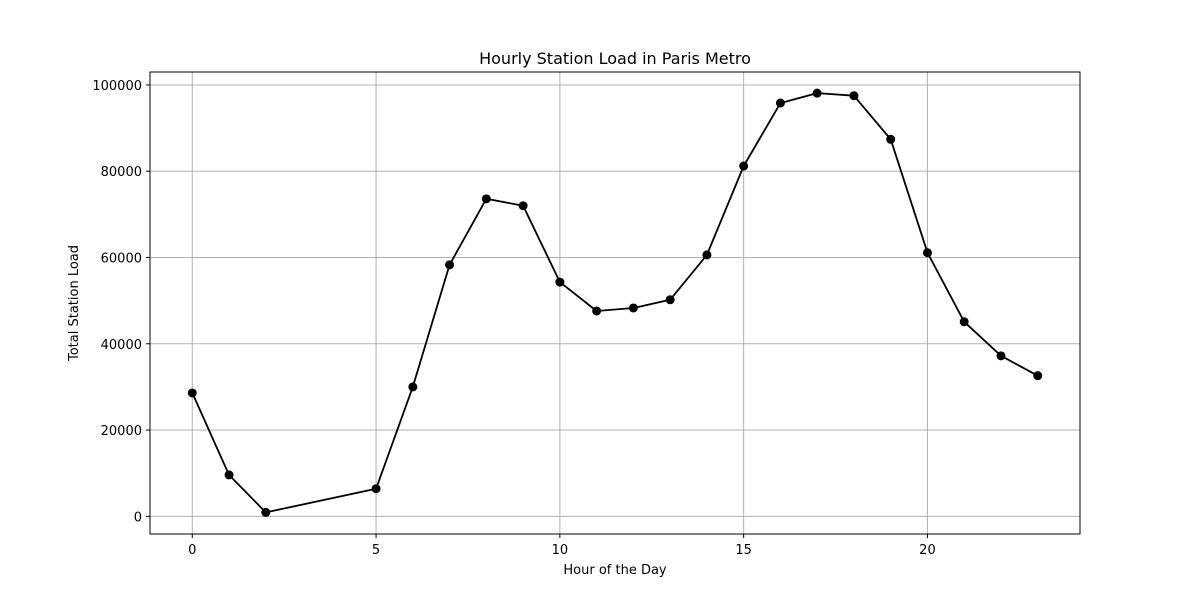 Image resolution: width=1200 pixels, height=605 pixels. What do you see at coordinates (376, 550) in the screenshot?
I see `x-tick-label: 5` at bounding box center [376, 550].